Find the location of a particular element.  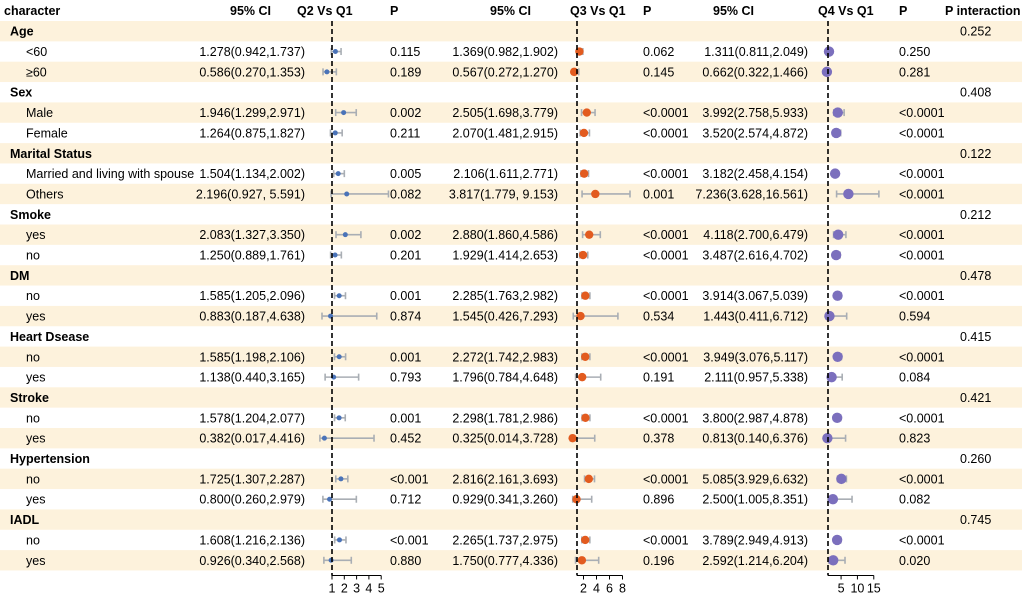

q3-ci-value: 1.796(0.784,4.648) is located at coordinates (505, 378).